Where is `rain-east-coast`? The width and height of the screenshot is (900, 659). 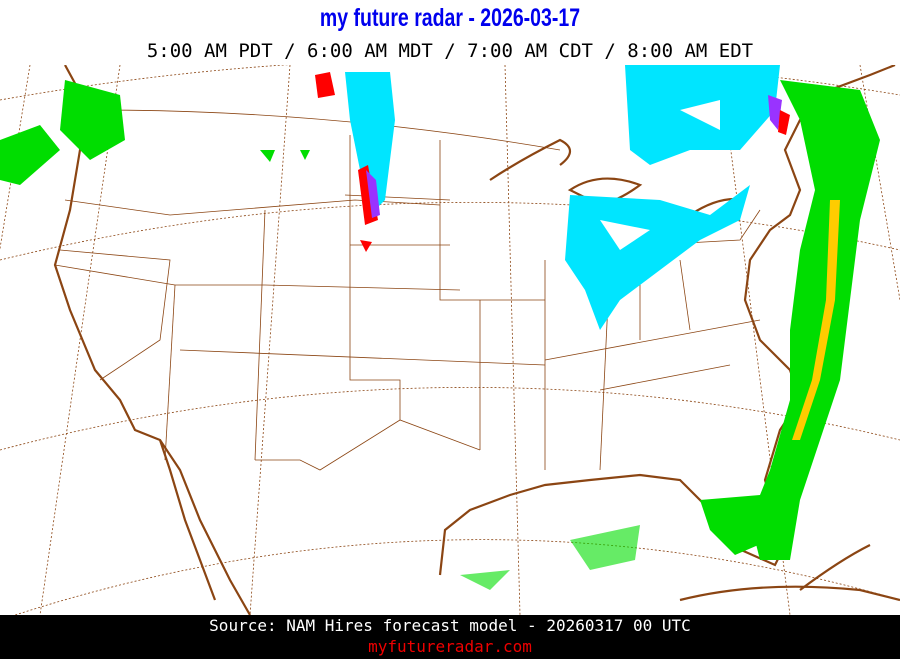
rain-east-coast is located at coordinates (815, 320).